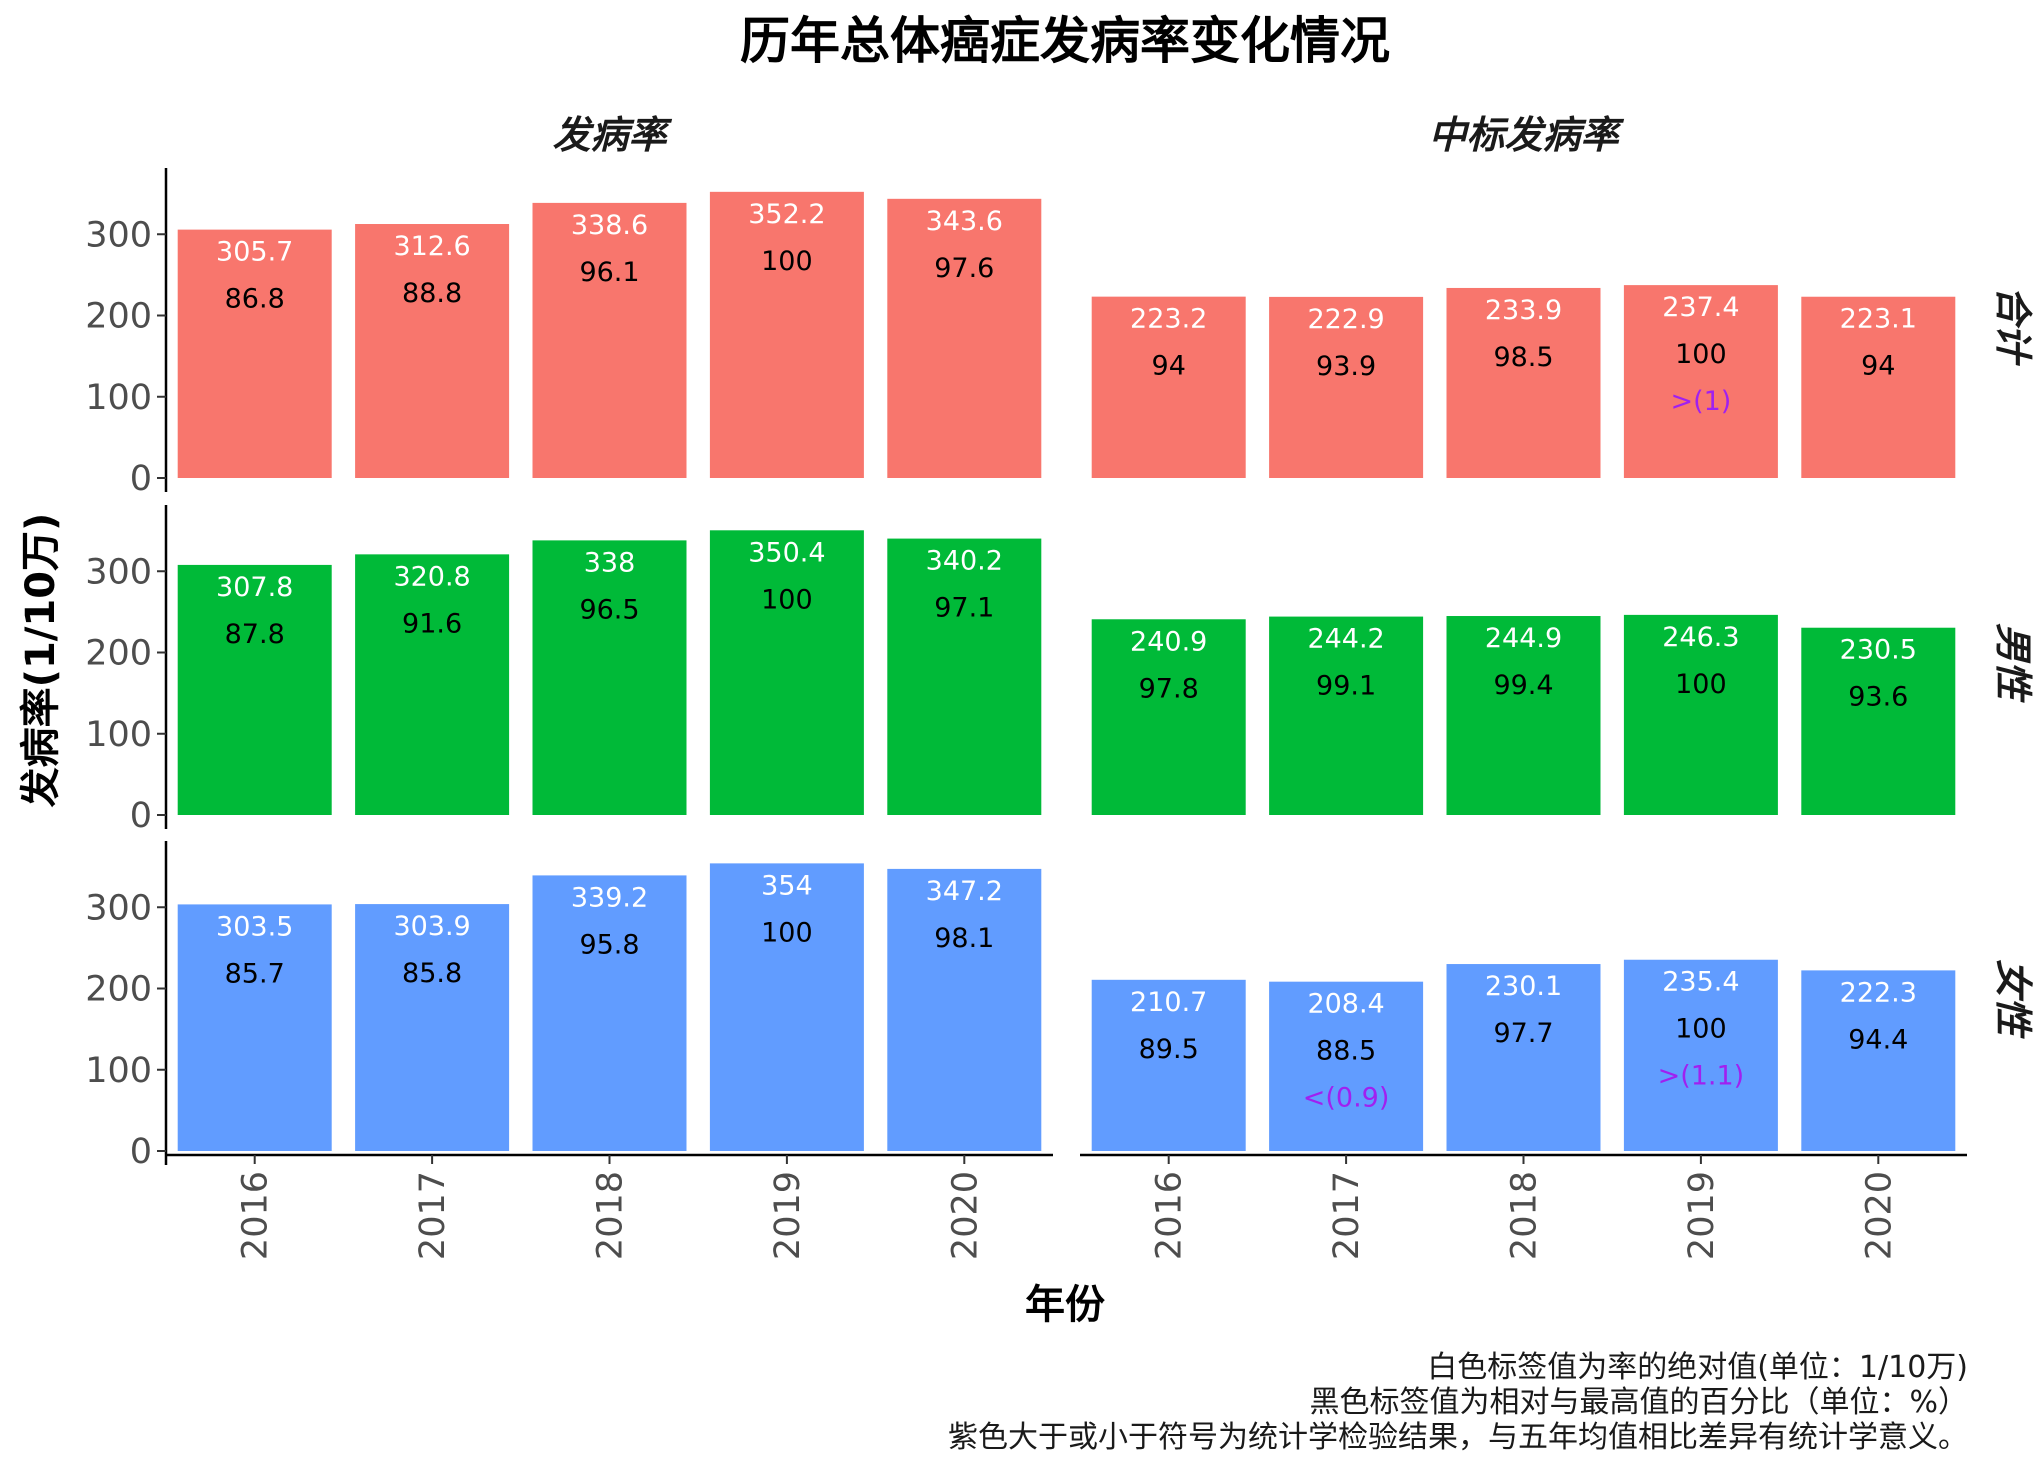  What do you see at coordinates (1346, 366) in the screenshot?
I see `percent-label: 93.9` at bounding box center [1346, 366].